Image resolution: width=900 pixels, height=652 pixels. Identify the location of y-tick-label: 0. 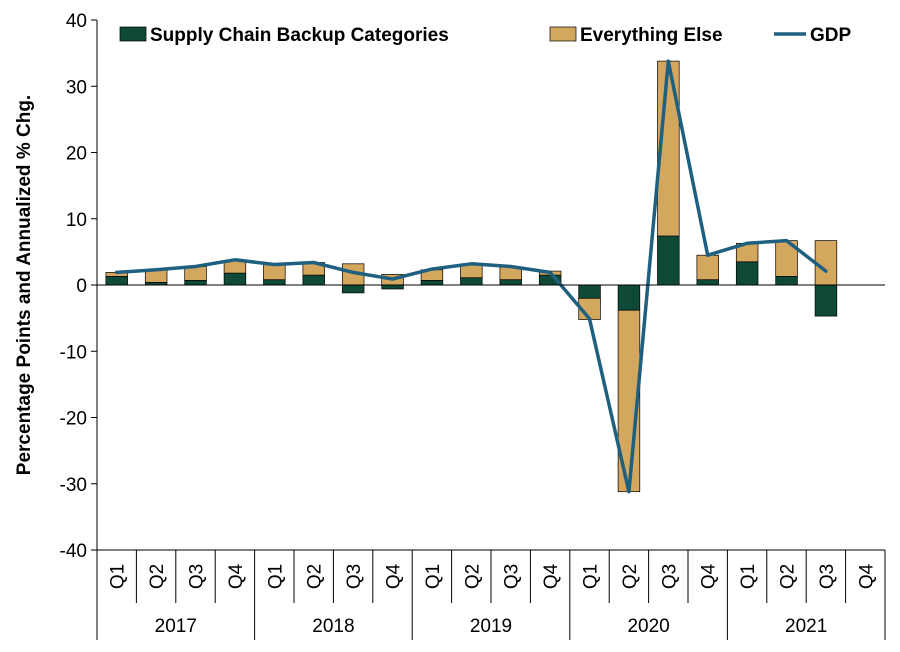
(81, 286).